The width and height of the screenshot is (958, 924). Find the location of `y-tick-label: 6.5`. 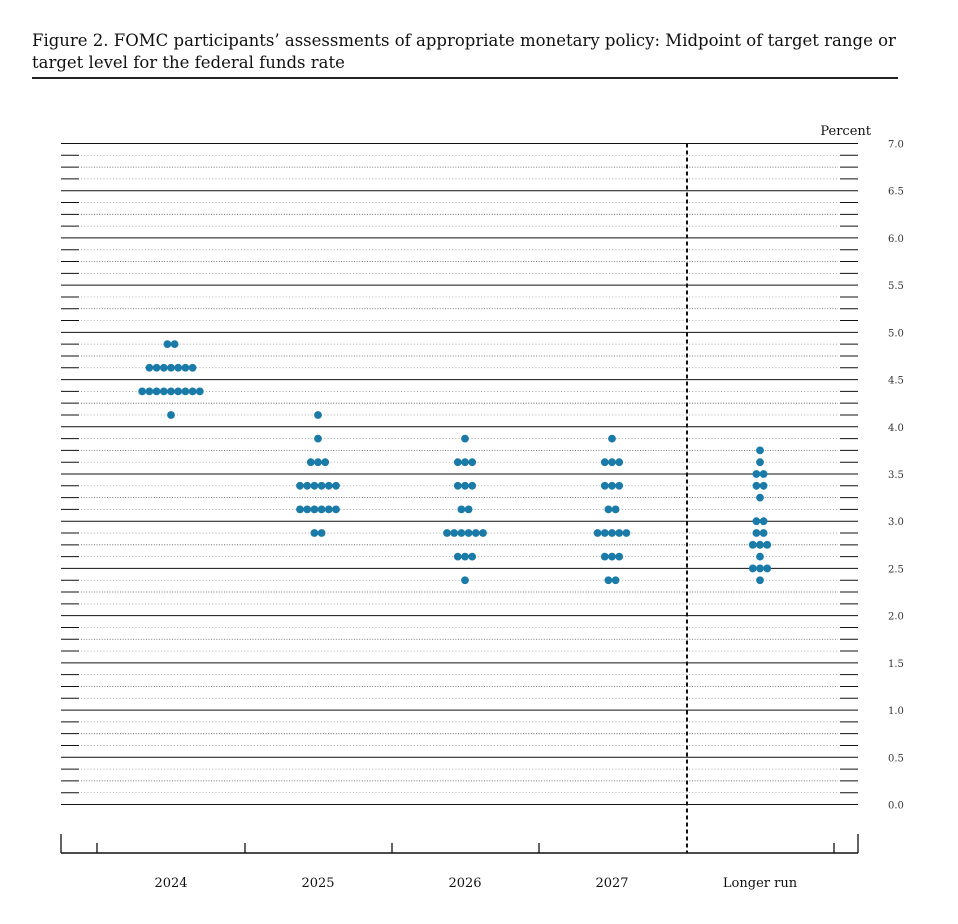

y-tick-label: 6.5 is located at coordinates (896, 192).